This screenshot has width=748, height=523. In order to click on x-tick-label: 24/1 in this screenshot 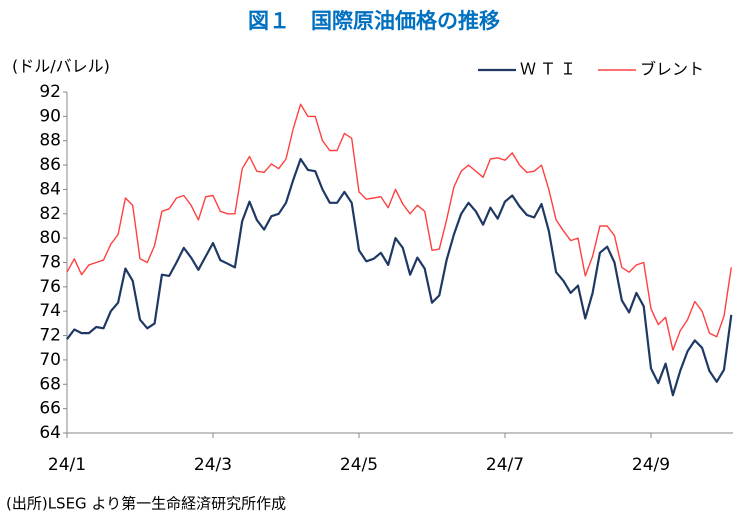, I will do `click(67, 465)`.